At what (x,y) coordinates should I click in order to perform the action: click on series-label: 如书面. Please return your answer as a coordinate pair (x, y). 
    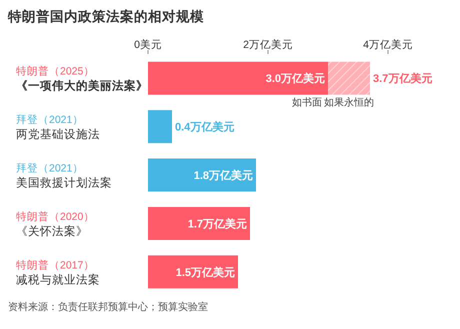
    Looking at the image, I should click on (307, 102).